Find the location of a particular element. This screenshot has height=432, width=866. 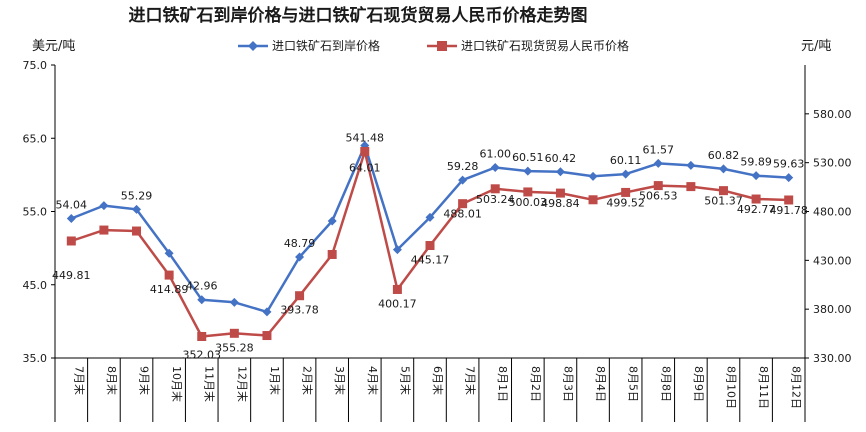

x-category-label: 12月末 is located at coordinates (242, 384).